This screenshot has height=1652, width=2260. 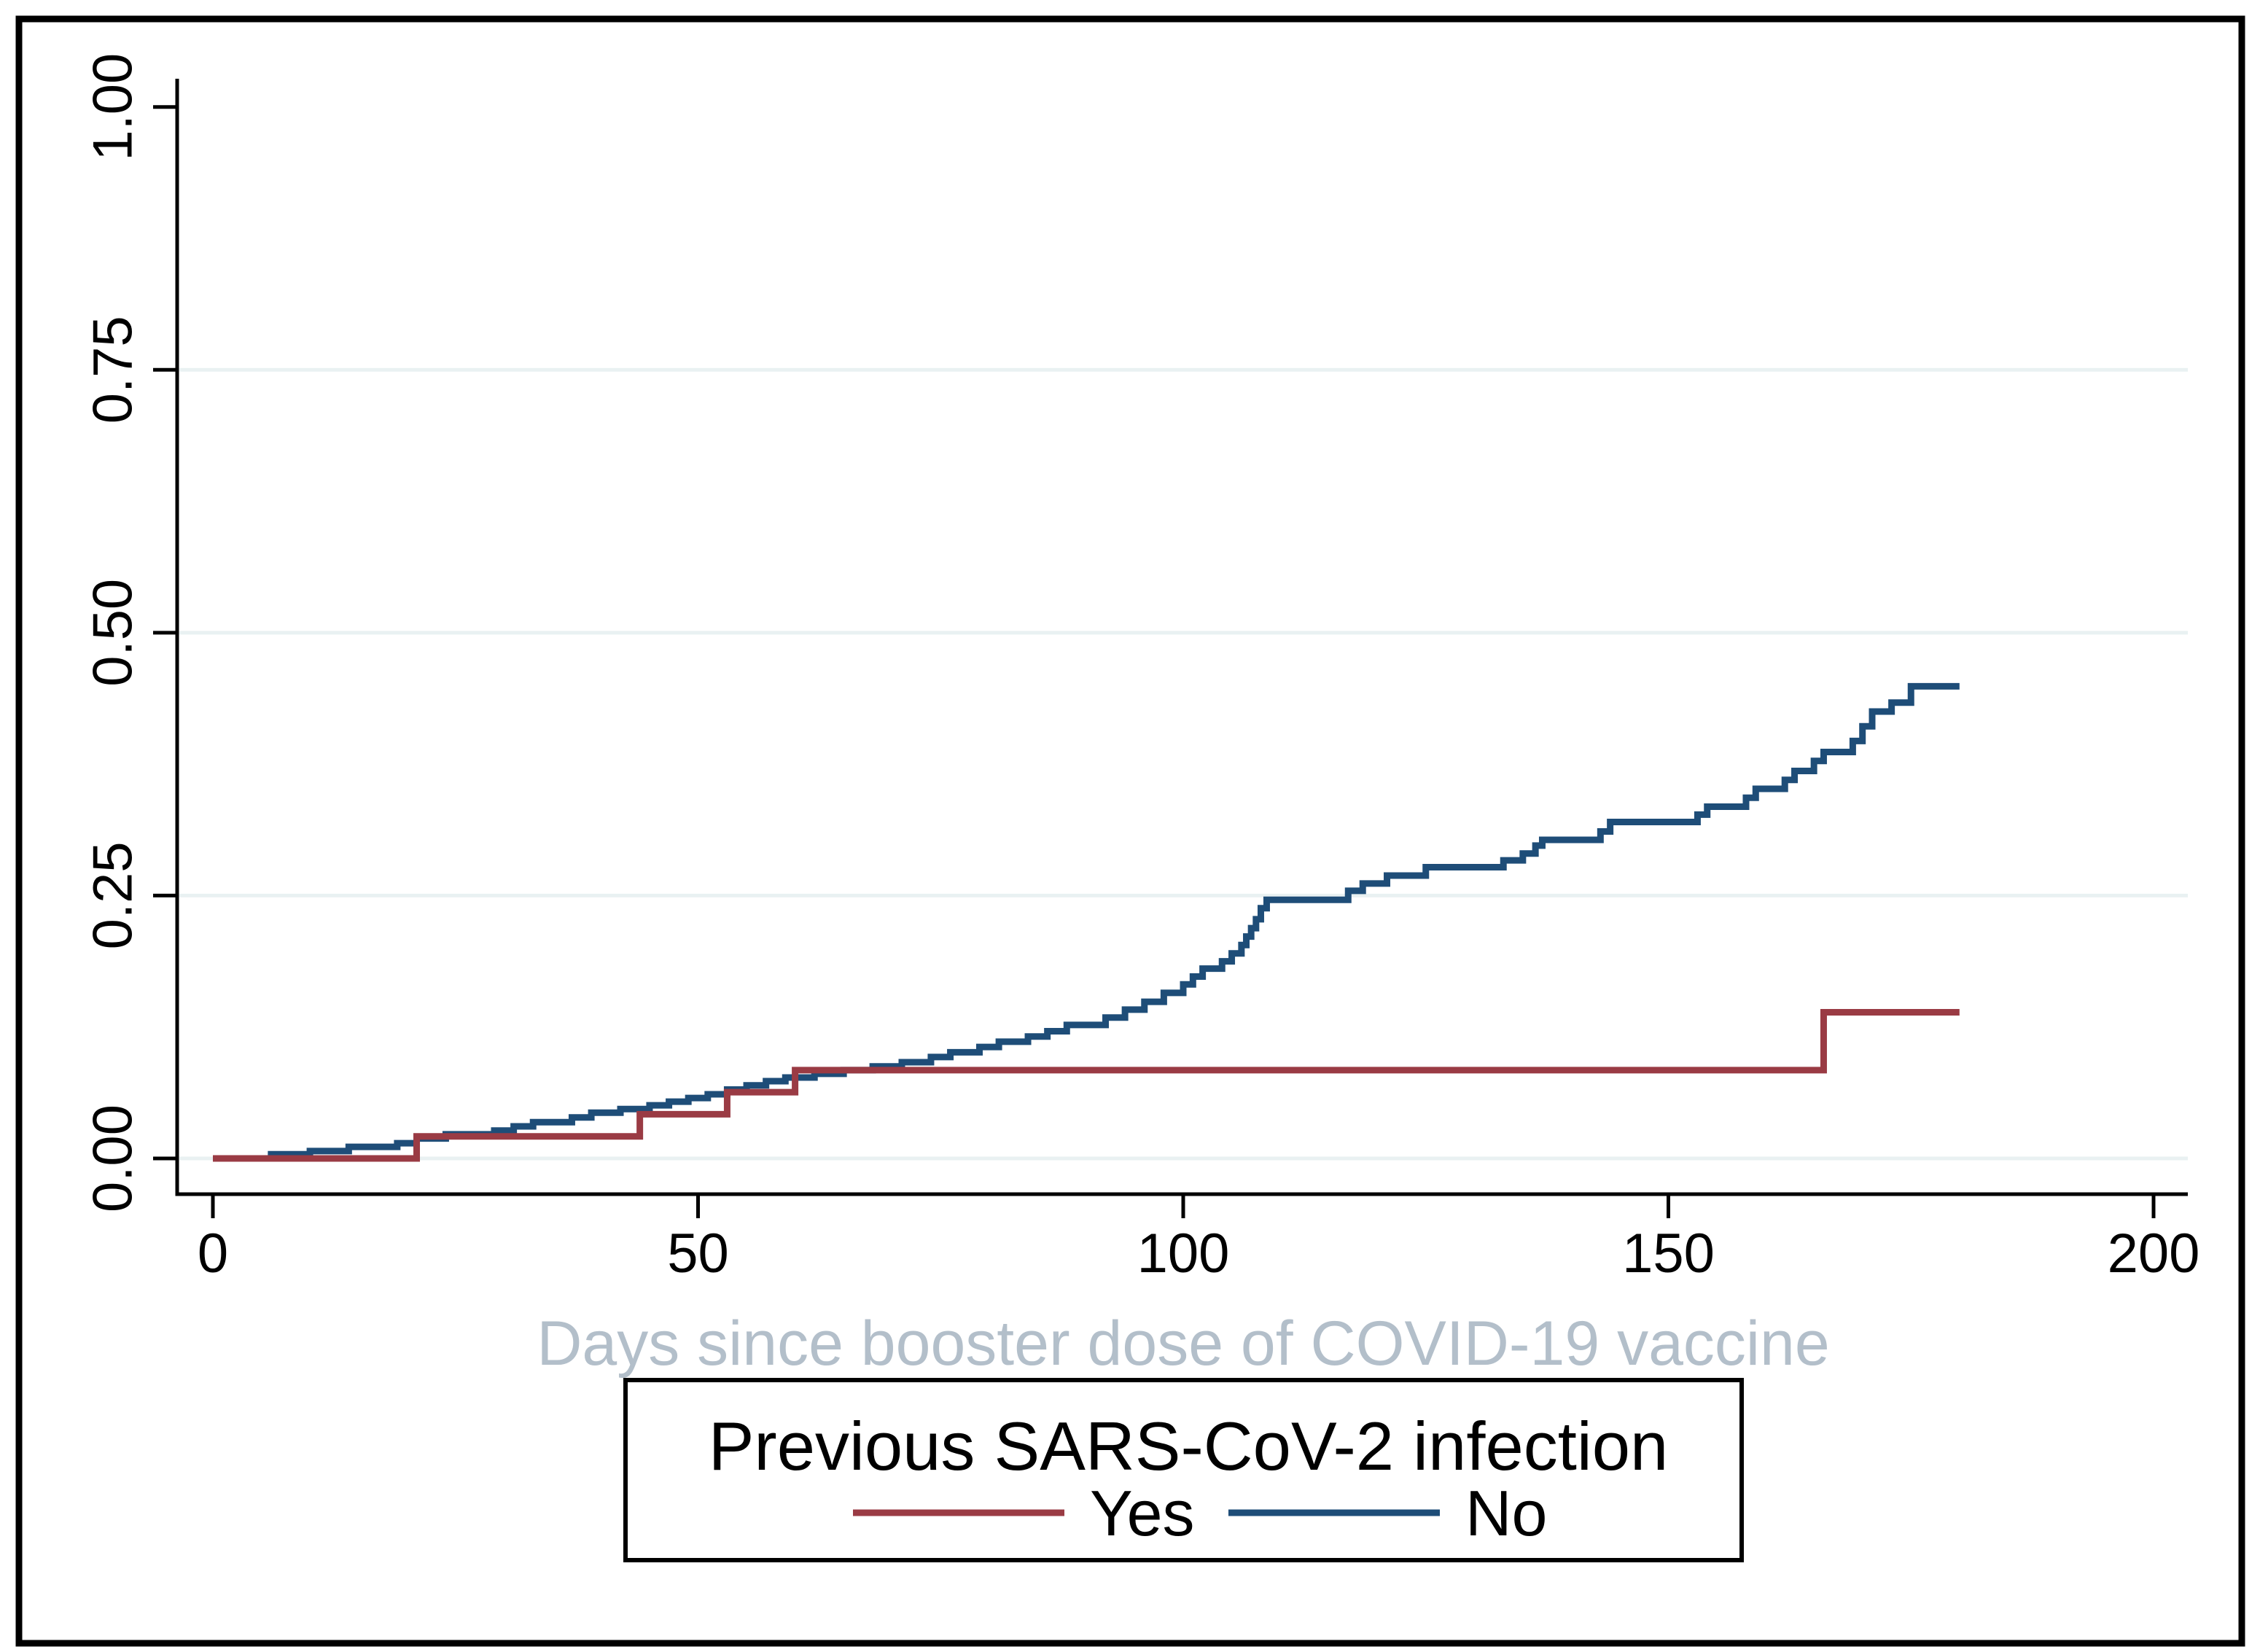 I want to click on x-tick-label-50: 50, so click(x=698, y=1254).